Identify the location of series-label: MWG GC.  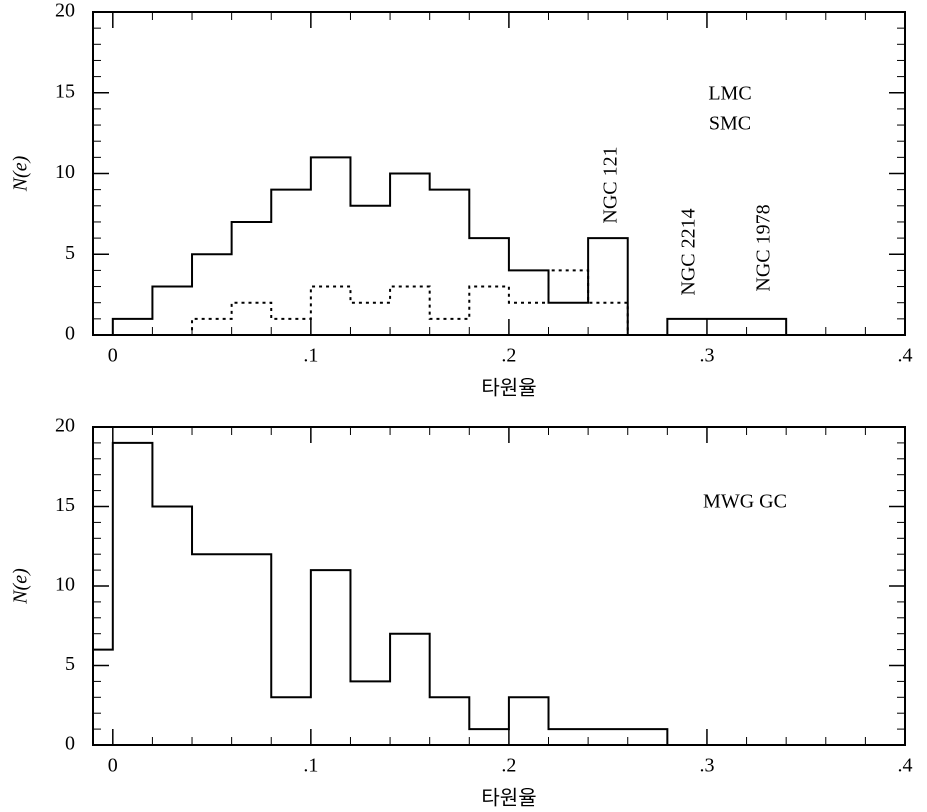
(745, 502).